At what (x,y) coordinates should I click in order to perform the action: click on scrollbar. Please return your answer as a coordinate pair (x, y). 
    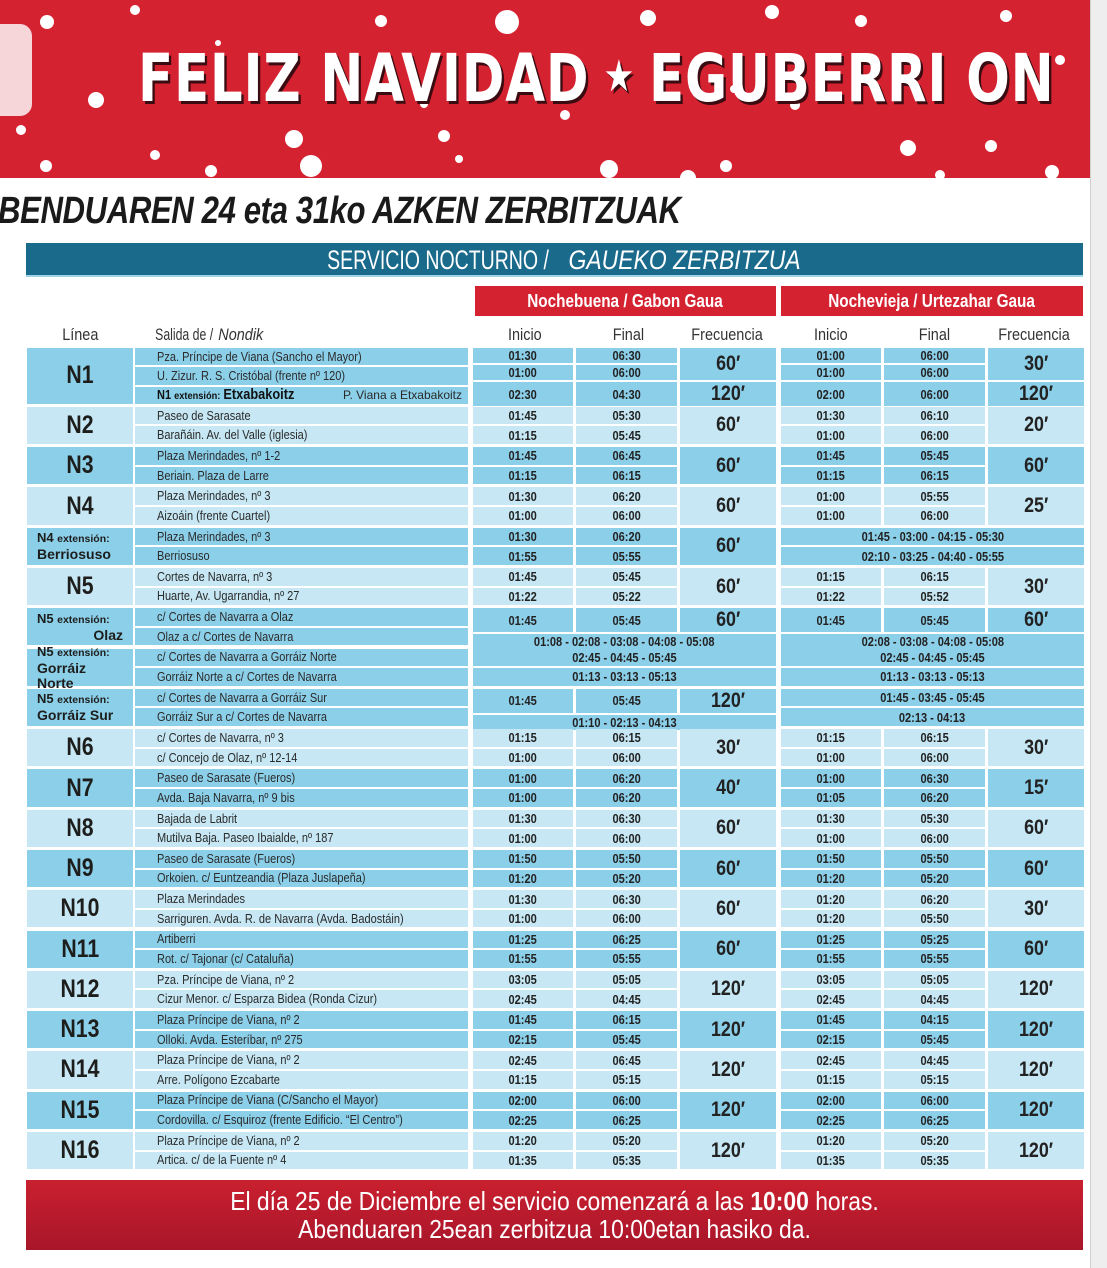
    Looking at the image, I should click on (1098, 634).